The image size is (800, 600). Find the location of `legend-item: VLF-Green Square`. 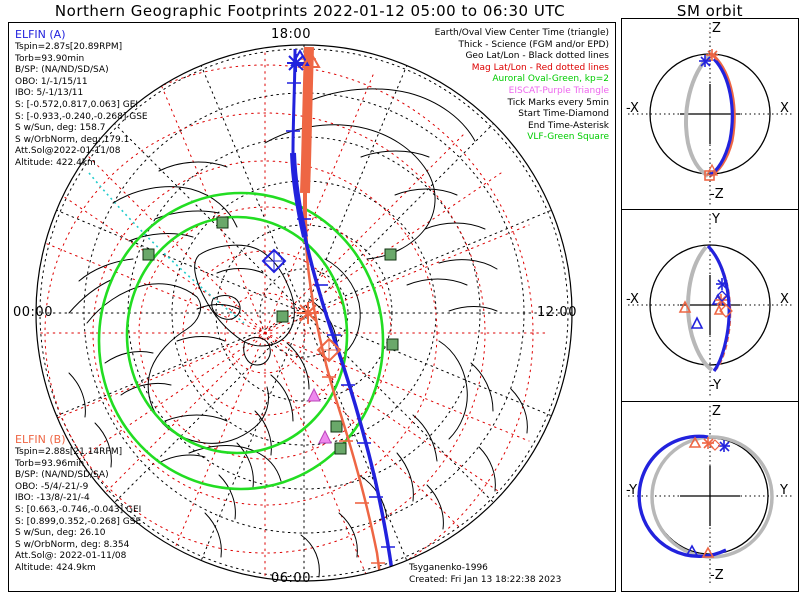

legend-item: VLF-Green Square is located at coordinates (568, 137).